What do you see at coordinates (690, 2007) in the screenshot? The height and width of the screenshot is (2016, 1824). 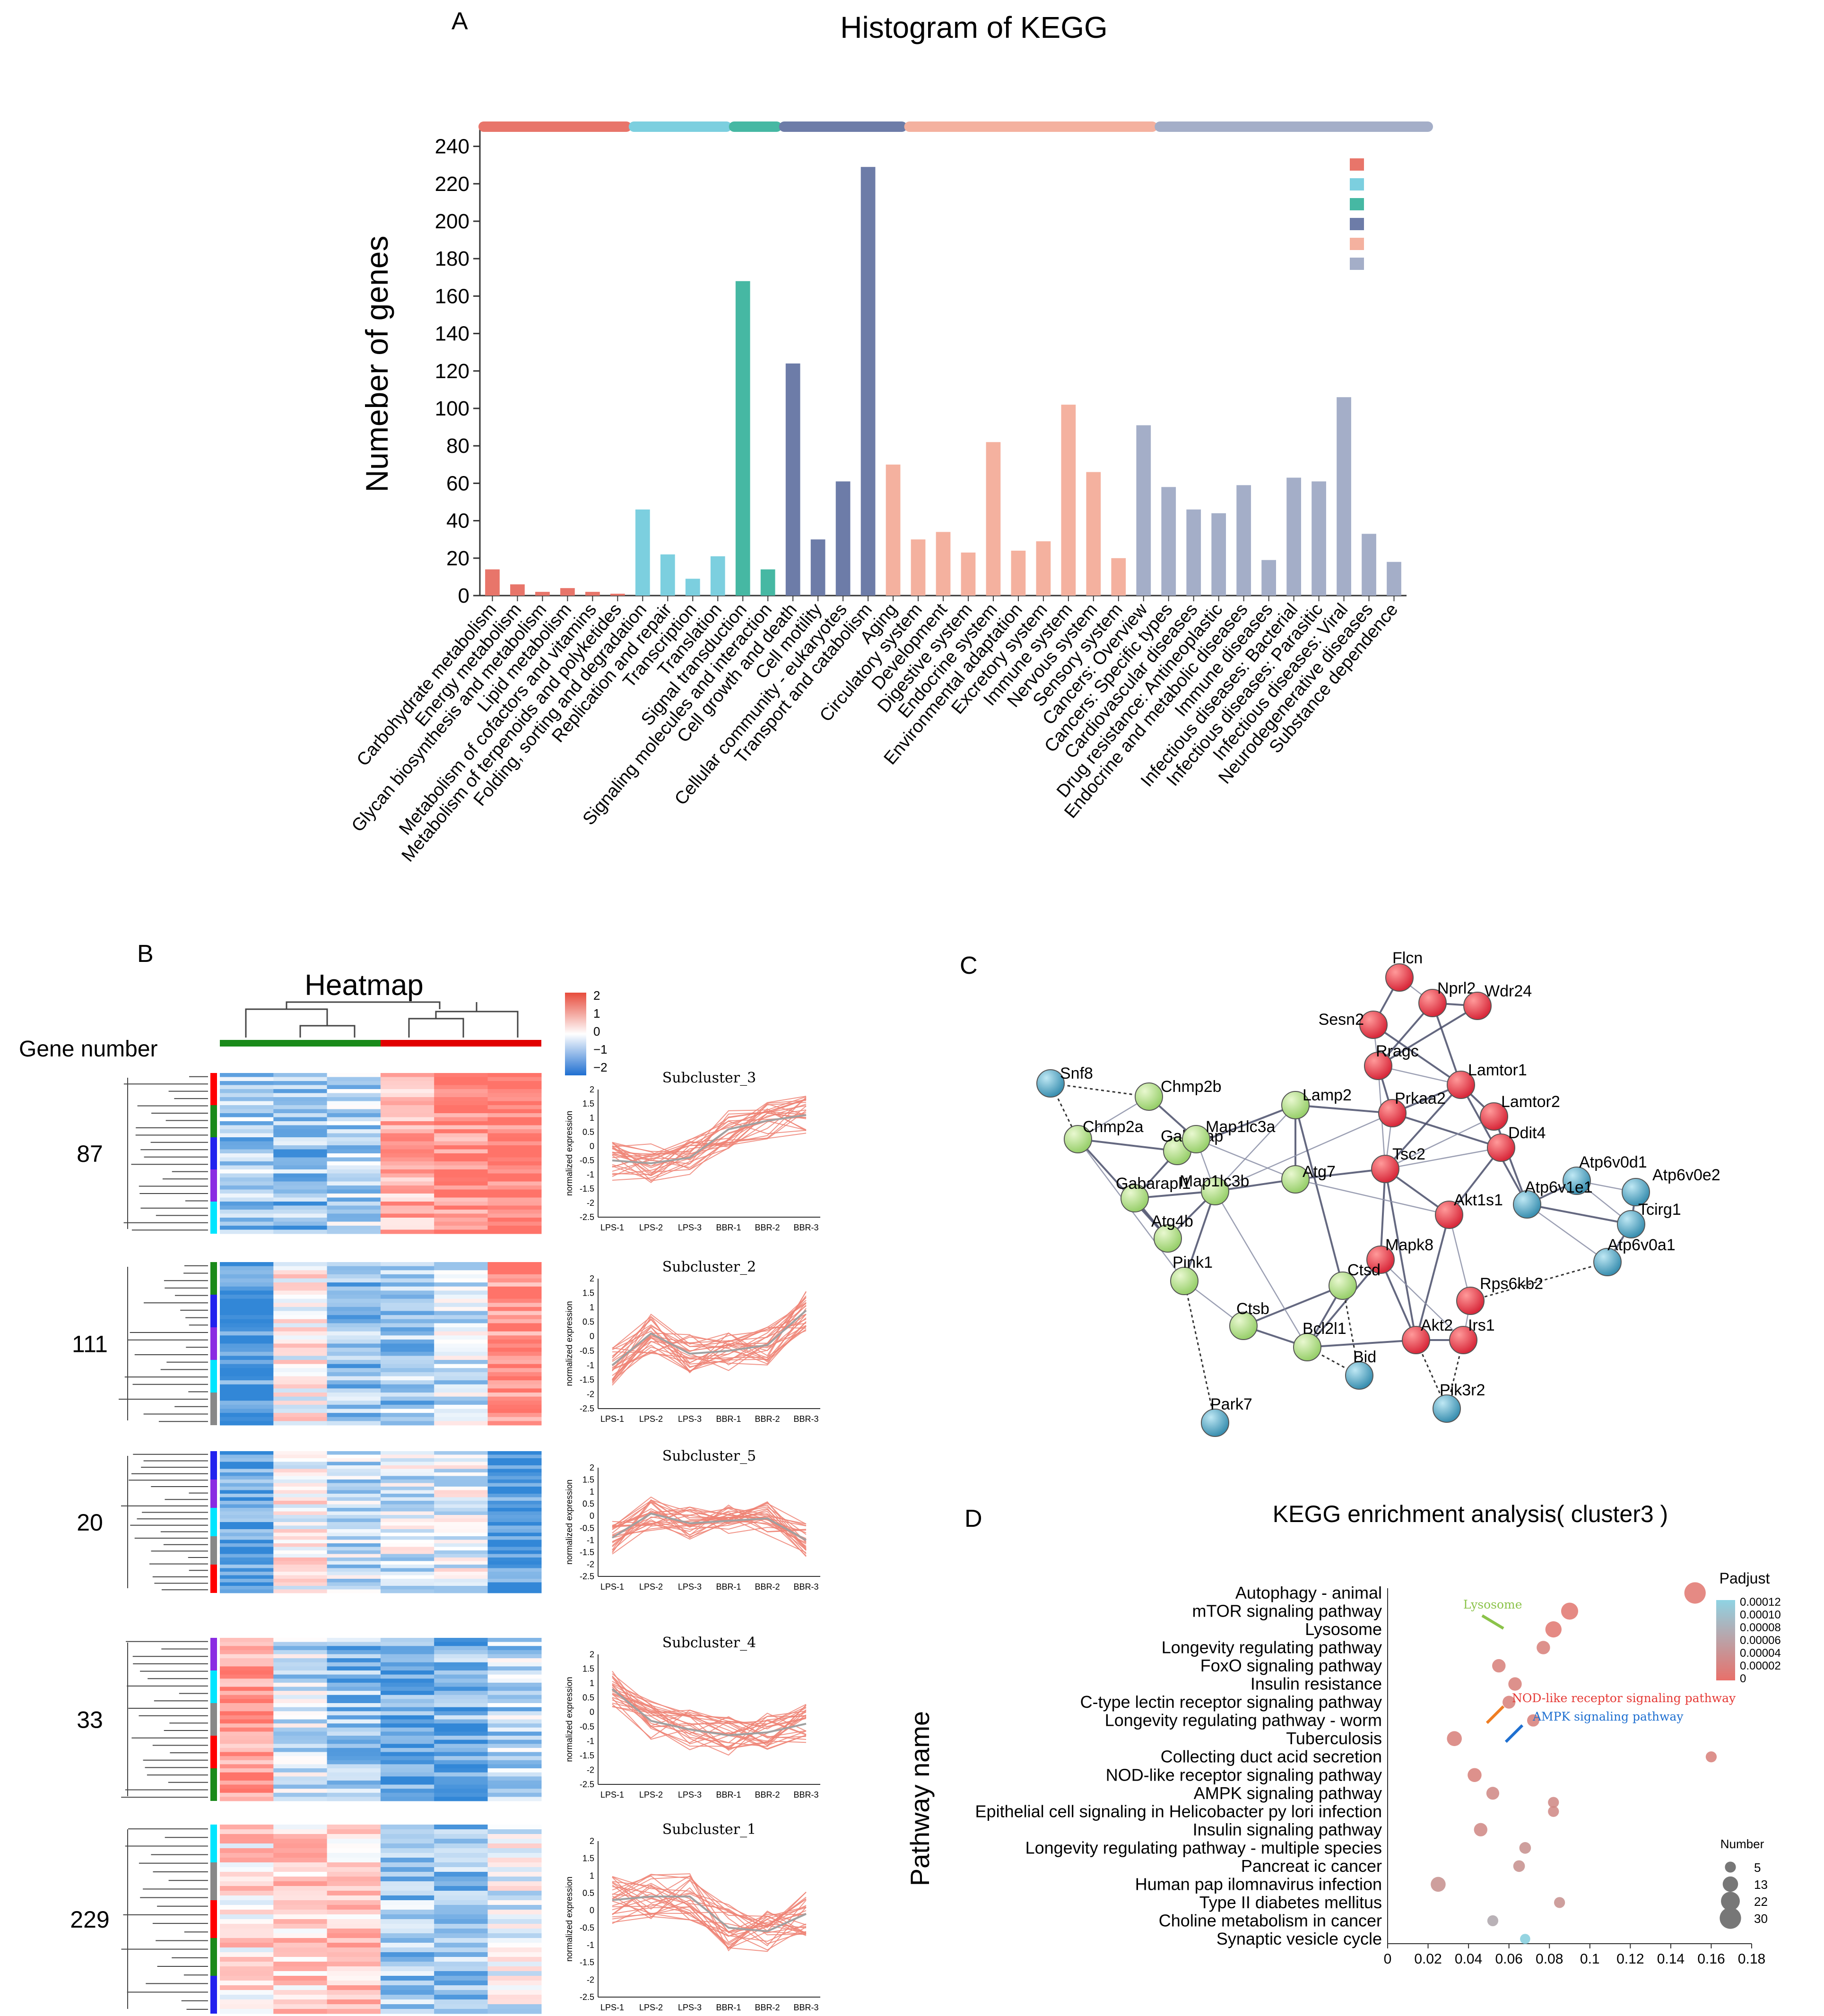 I see `sample-label: LPS-3` at bounding box center [690, 2007].